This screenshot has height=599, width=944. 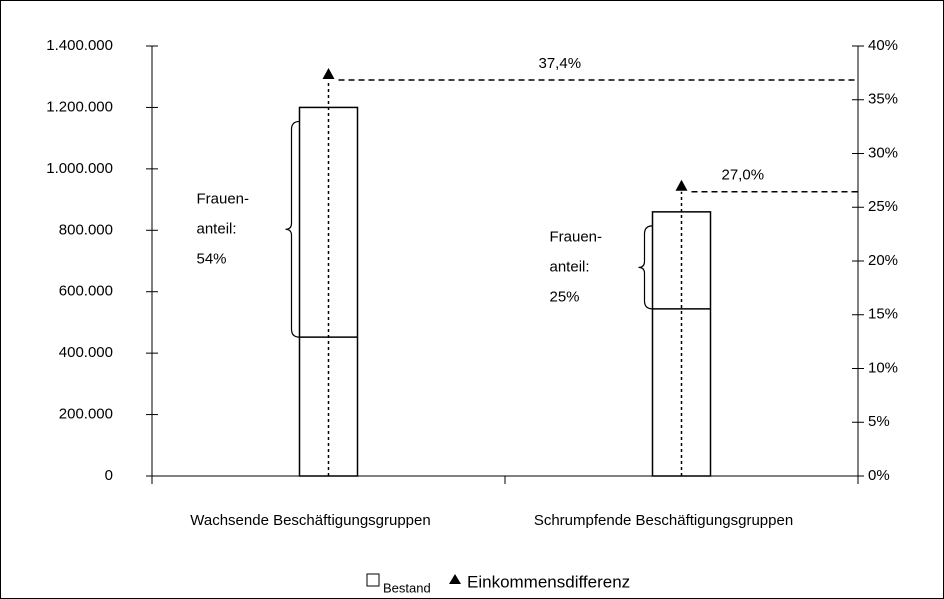 What do you see at coordinates (548, 581) in the screenshot?
I see `legend-label: Einkommensdifferenz` at bounding box center [548, 581].